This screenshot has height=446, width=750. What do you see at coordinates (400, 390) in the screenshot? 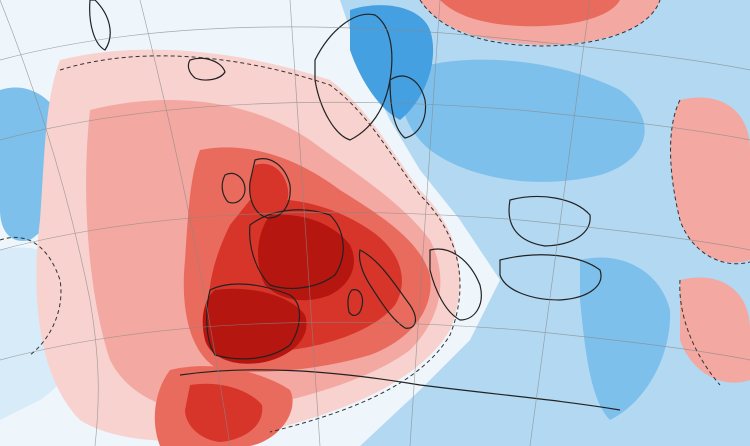
I see `coastline-north-africa` at bounding box center [400, 390].